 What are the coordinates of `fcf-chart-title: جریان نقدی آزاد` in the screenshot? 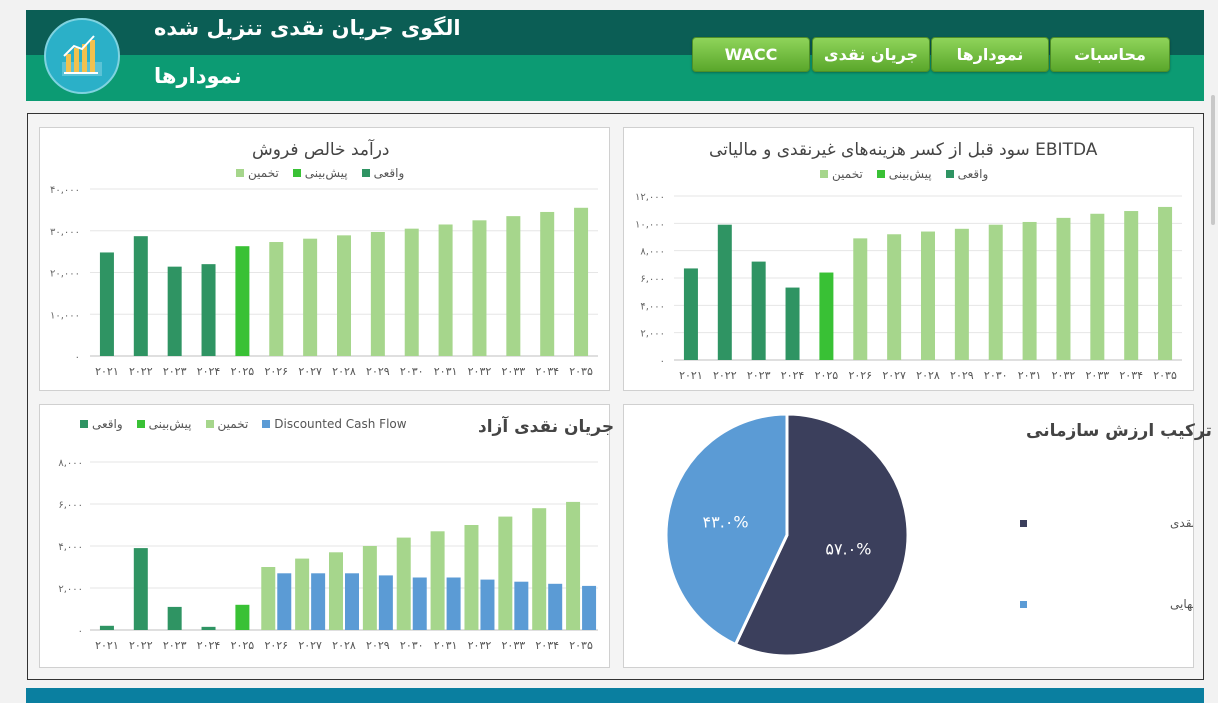 It's located at (546, 427).